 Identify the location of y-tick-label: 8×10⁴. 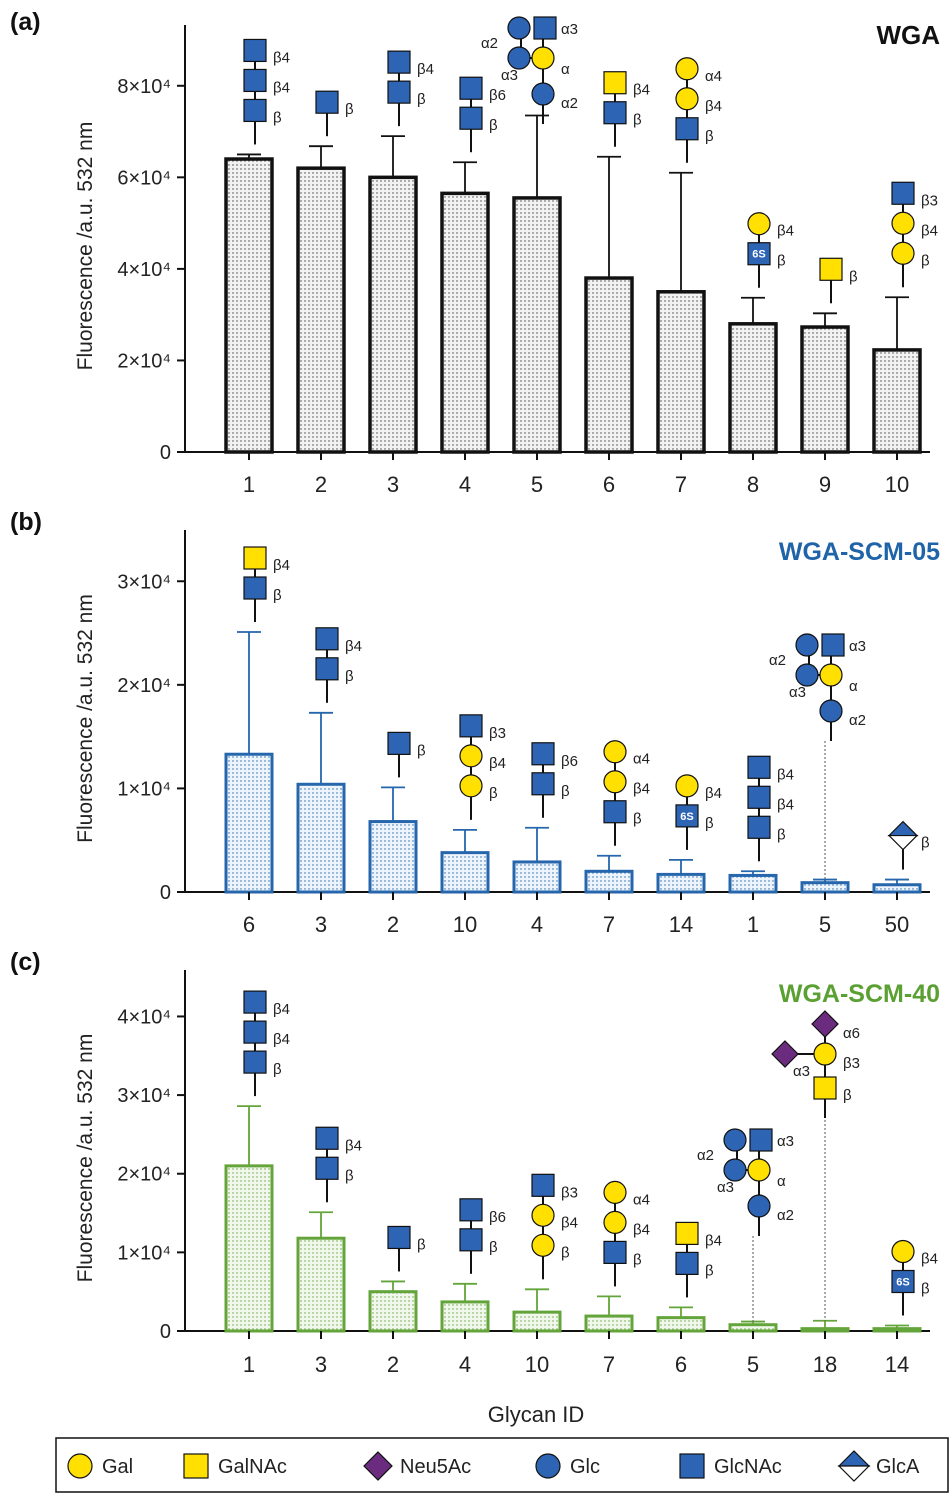
(144, 87).